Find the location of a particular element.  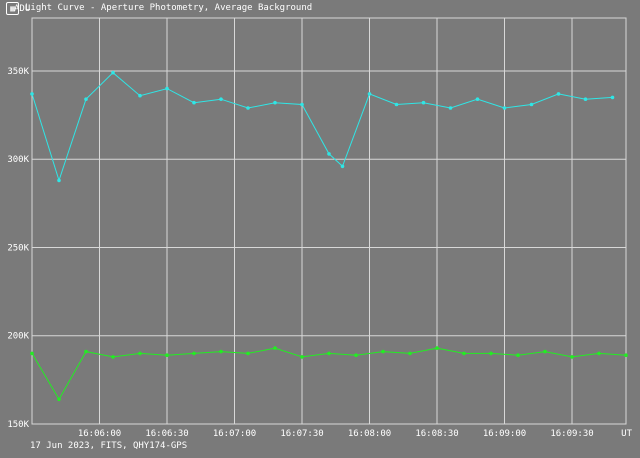

x-tick-label: 16:08:30 is located at coordinates (436, 434).